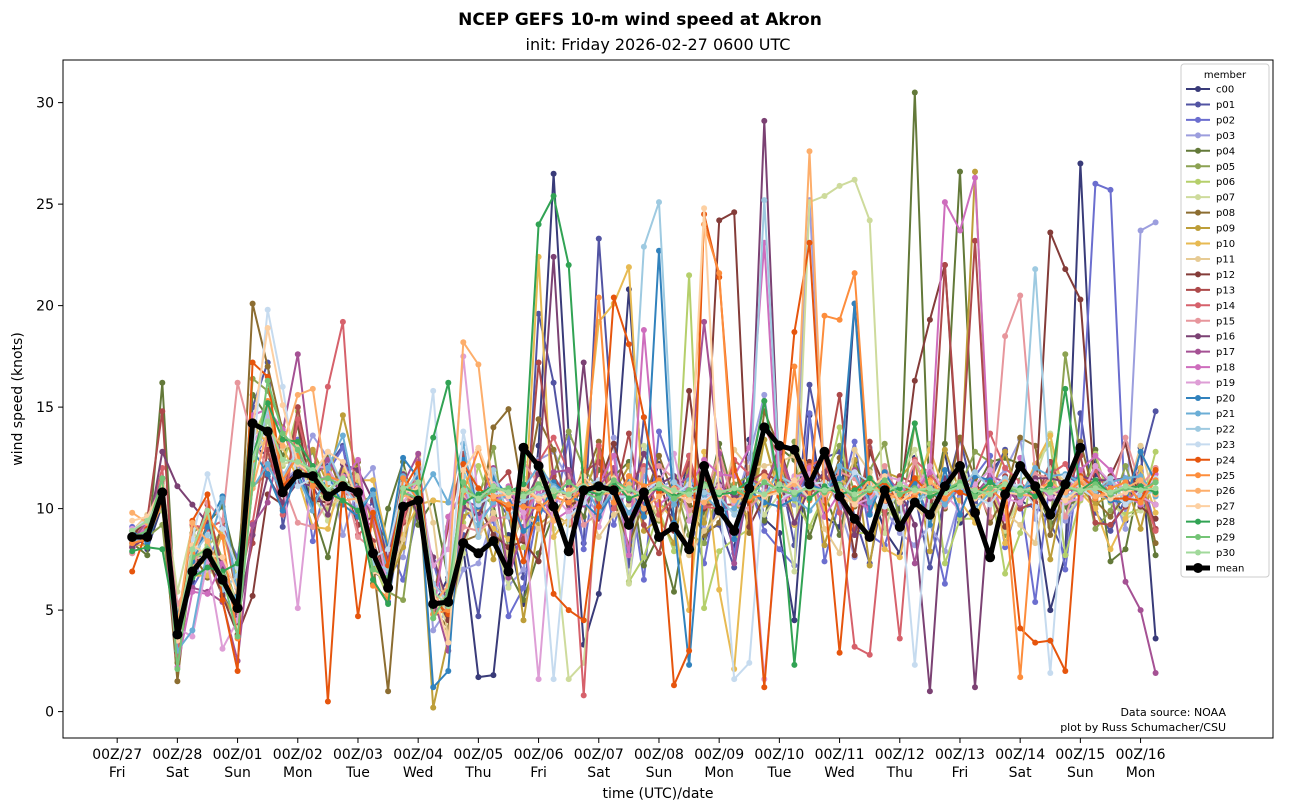 Image resolution: width=1290 pixels, height=812 pixels. What do you see at coordinates (477, 773) in the screenshot?
I see `x-tick-day: Thu` at bounding box center [477, 773].